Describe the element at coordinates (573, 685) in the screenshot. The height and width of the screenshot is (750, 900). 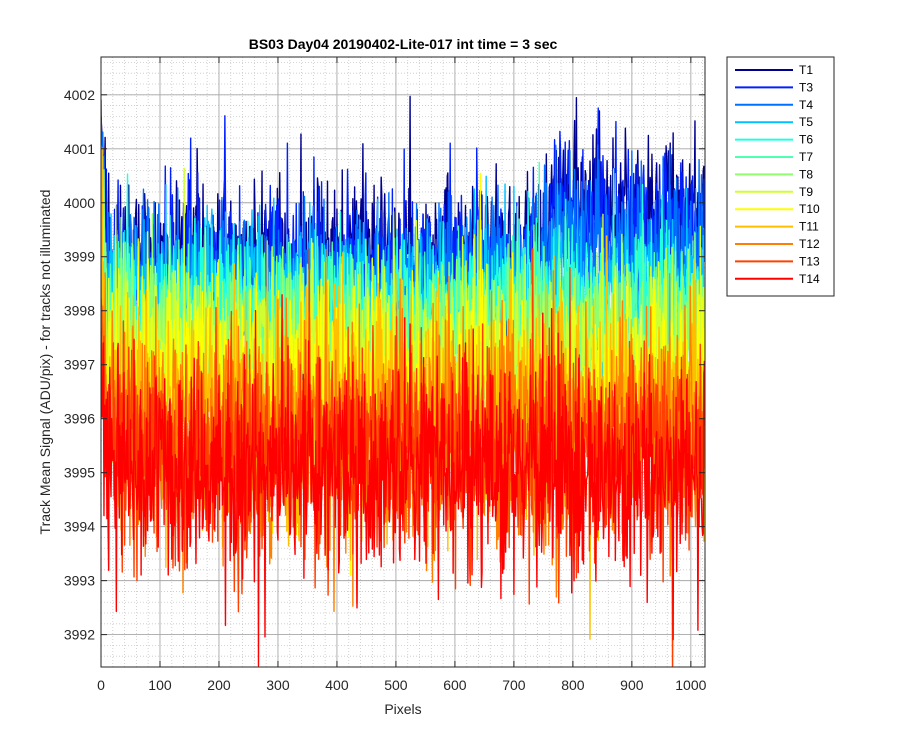
I see `x-tick-label: 800` at that location.